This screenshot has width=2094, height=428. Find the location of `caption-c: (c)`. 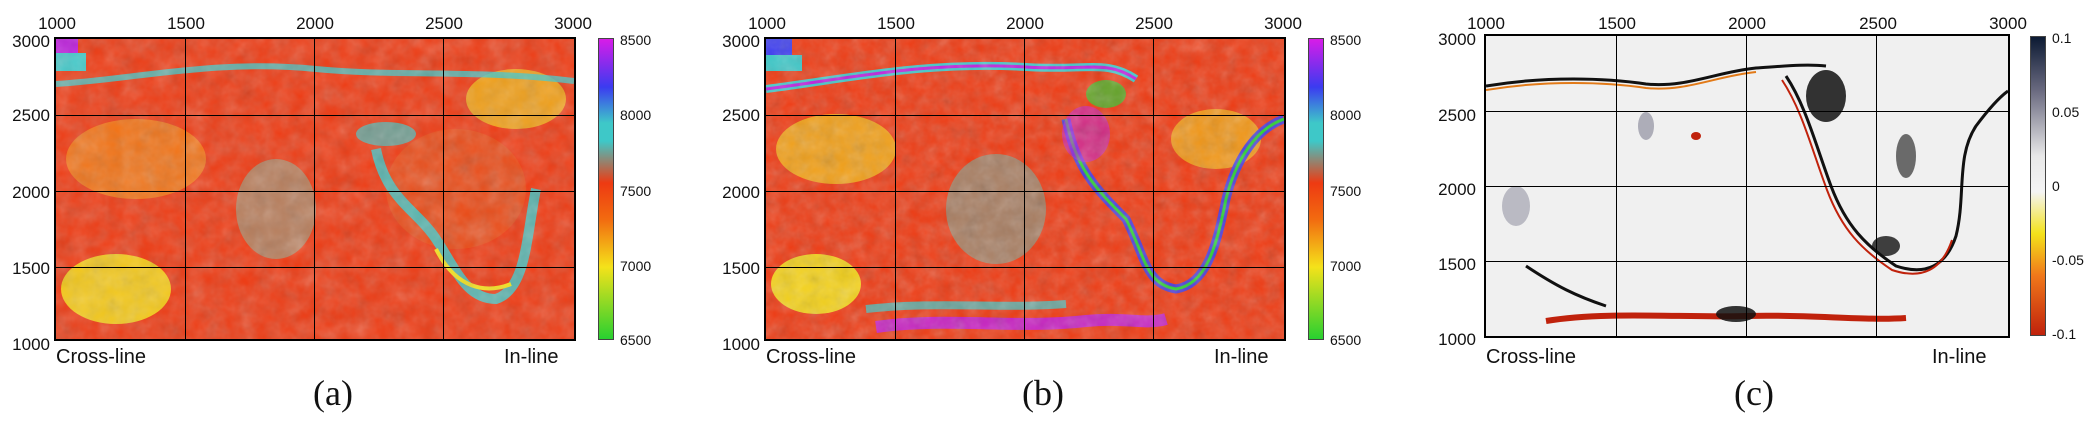

caption-c: (c) is located at coordinates (1754, 393).